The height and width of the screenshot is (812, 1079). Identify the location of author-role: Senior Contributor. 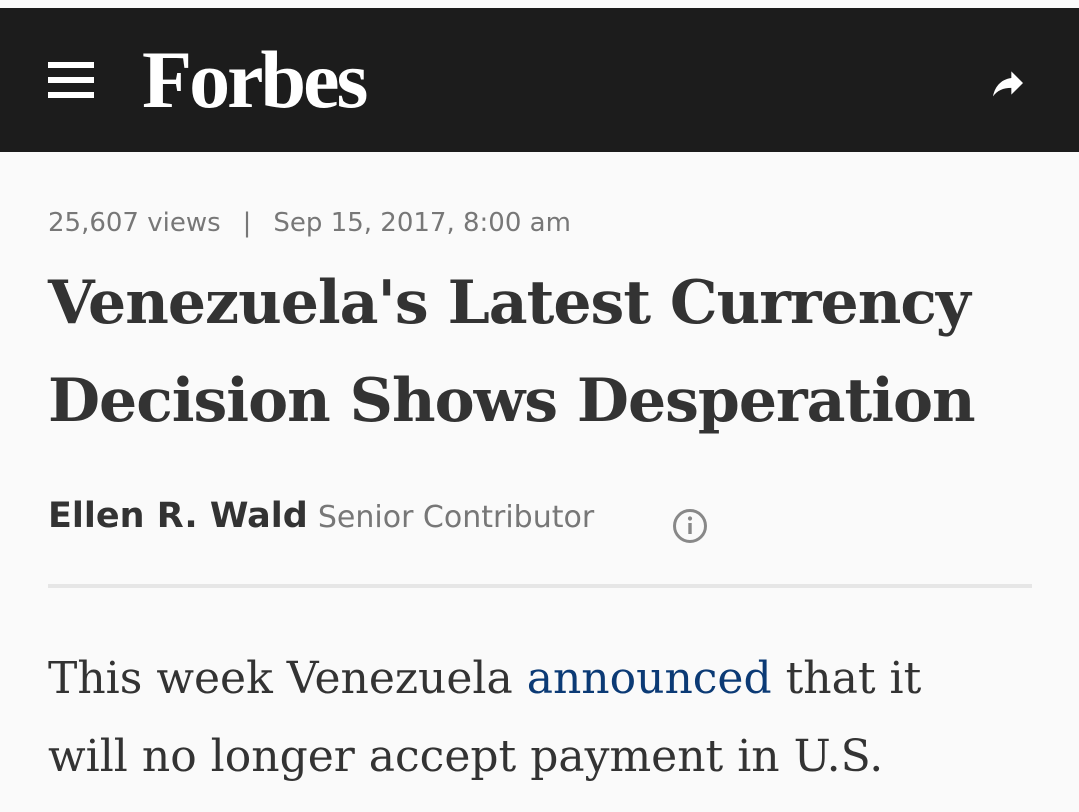
(456, 517).